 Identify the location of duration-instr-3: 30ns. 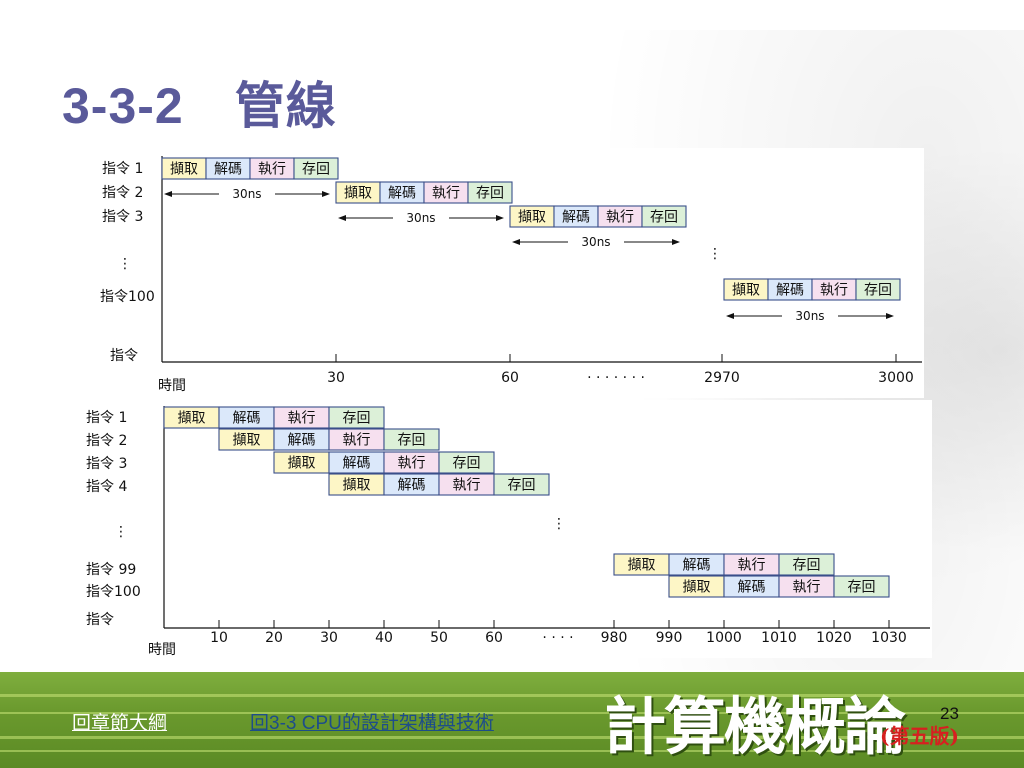
(596, 242).